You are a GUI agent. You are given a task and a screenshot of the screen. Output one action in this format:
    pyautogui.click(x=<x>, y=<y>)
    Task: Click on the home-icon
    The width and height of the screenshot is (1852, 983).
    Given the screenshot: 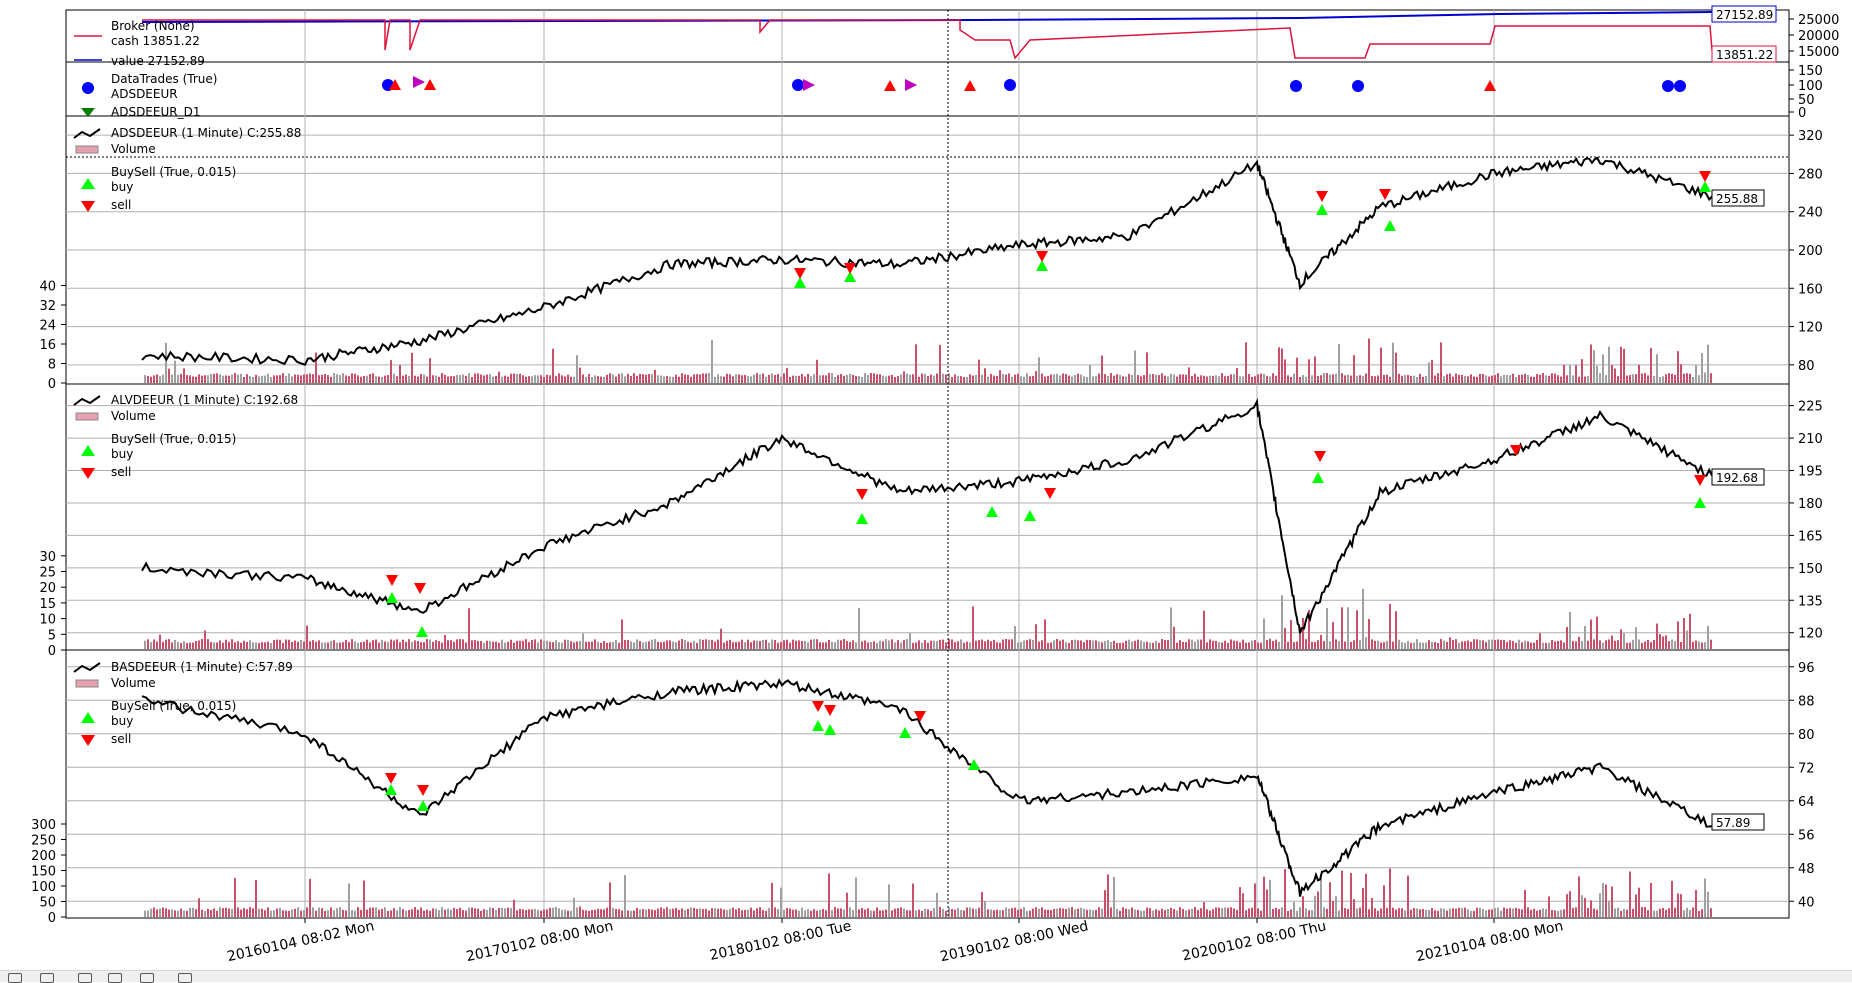 What is the action you would take?
    pyautogui.click(x=15, y=978)
    